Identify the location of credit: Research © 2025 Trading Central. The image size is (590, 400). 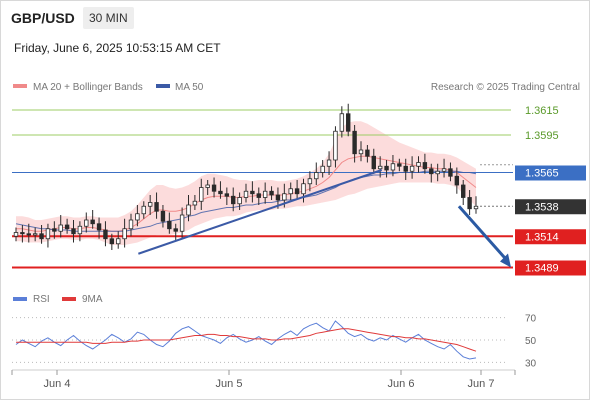
(505, 87).